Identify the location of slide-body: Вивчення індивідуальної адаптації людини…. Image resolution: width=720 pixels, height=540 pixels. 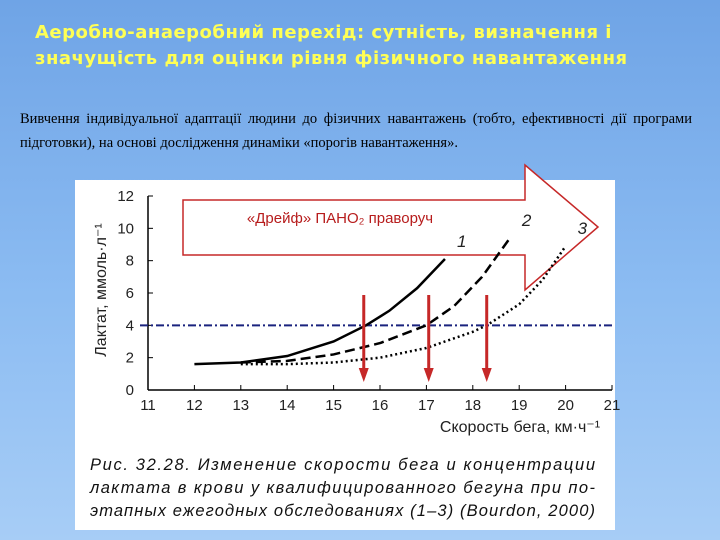
(356, 131).